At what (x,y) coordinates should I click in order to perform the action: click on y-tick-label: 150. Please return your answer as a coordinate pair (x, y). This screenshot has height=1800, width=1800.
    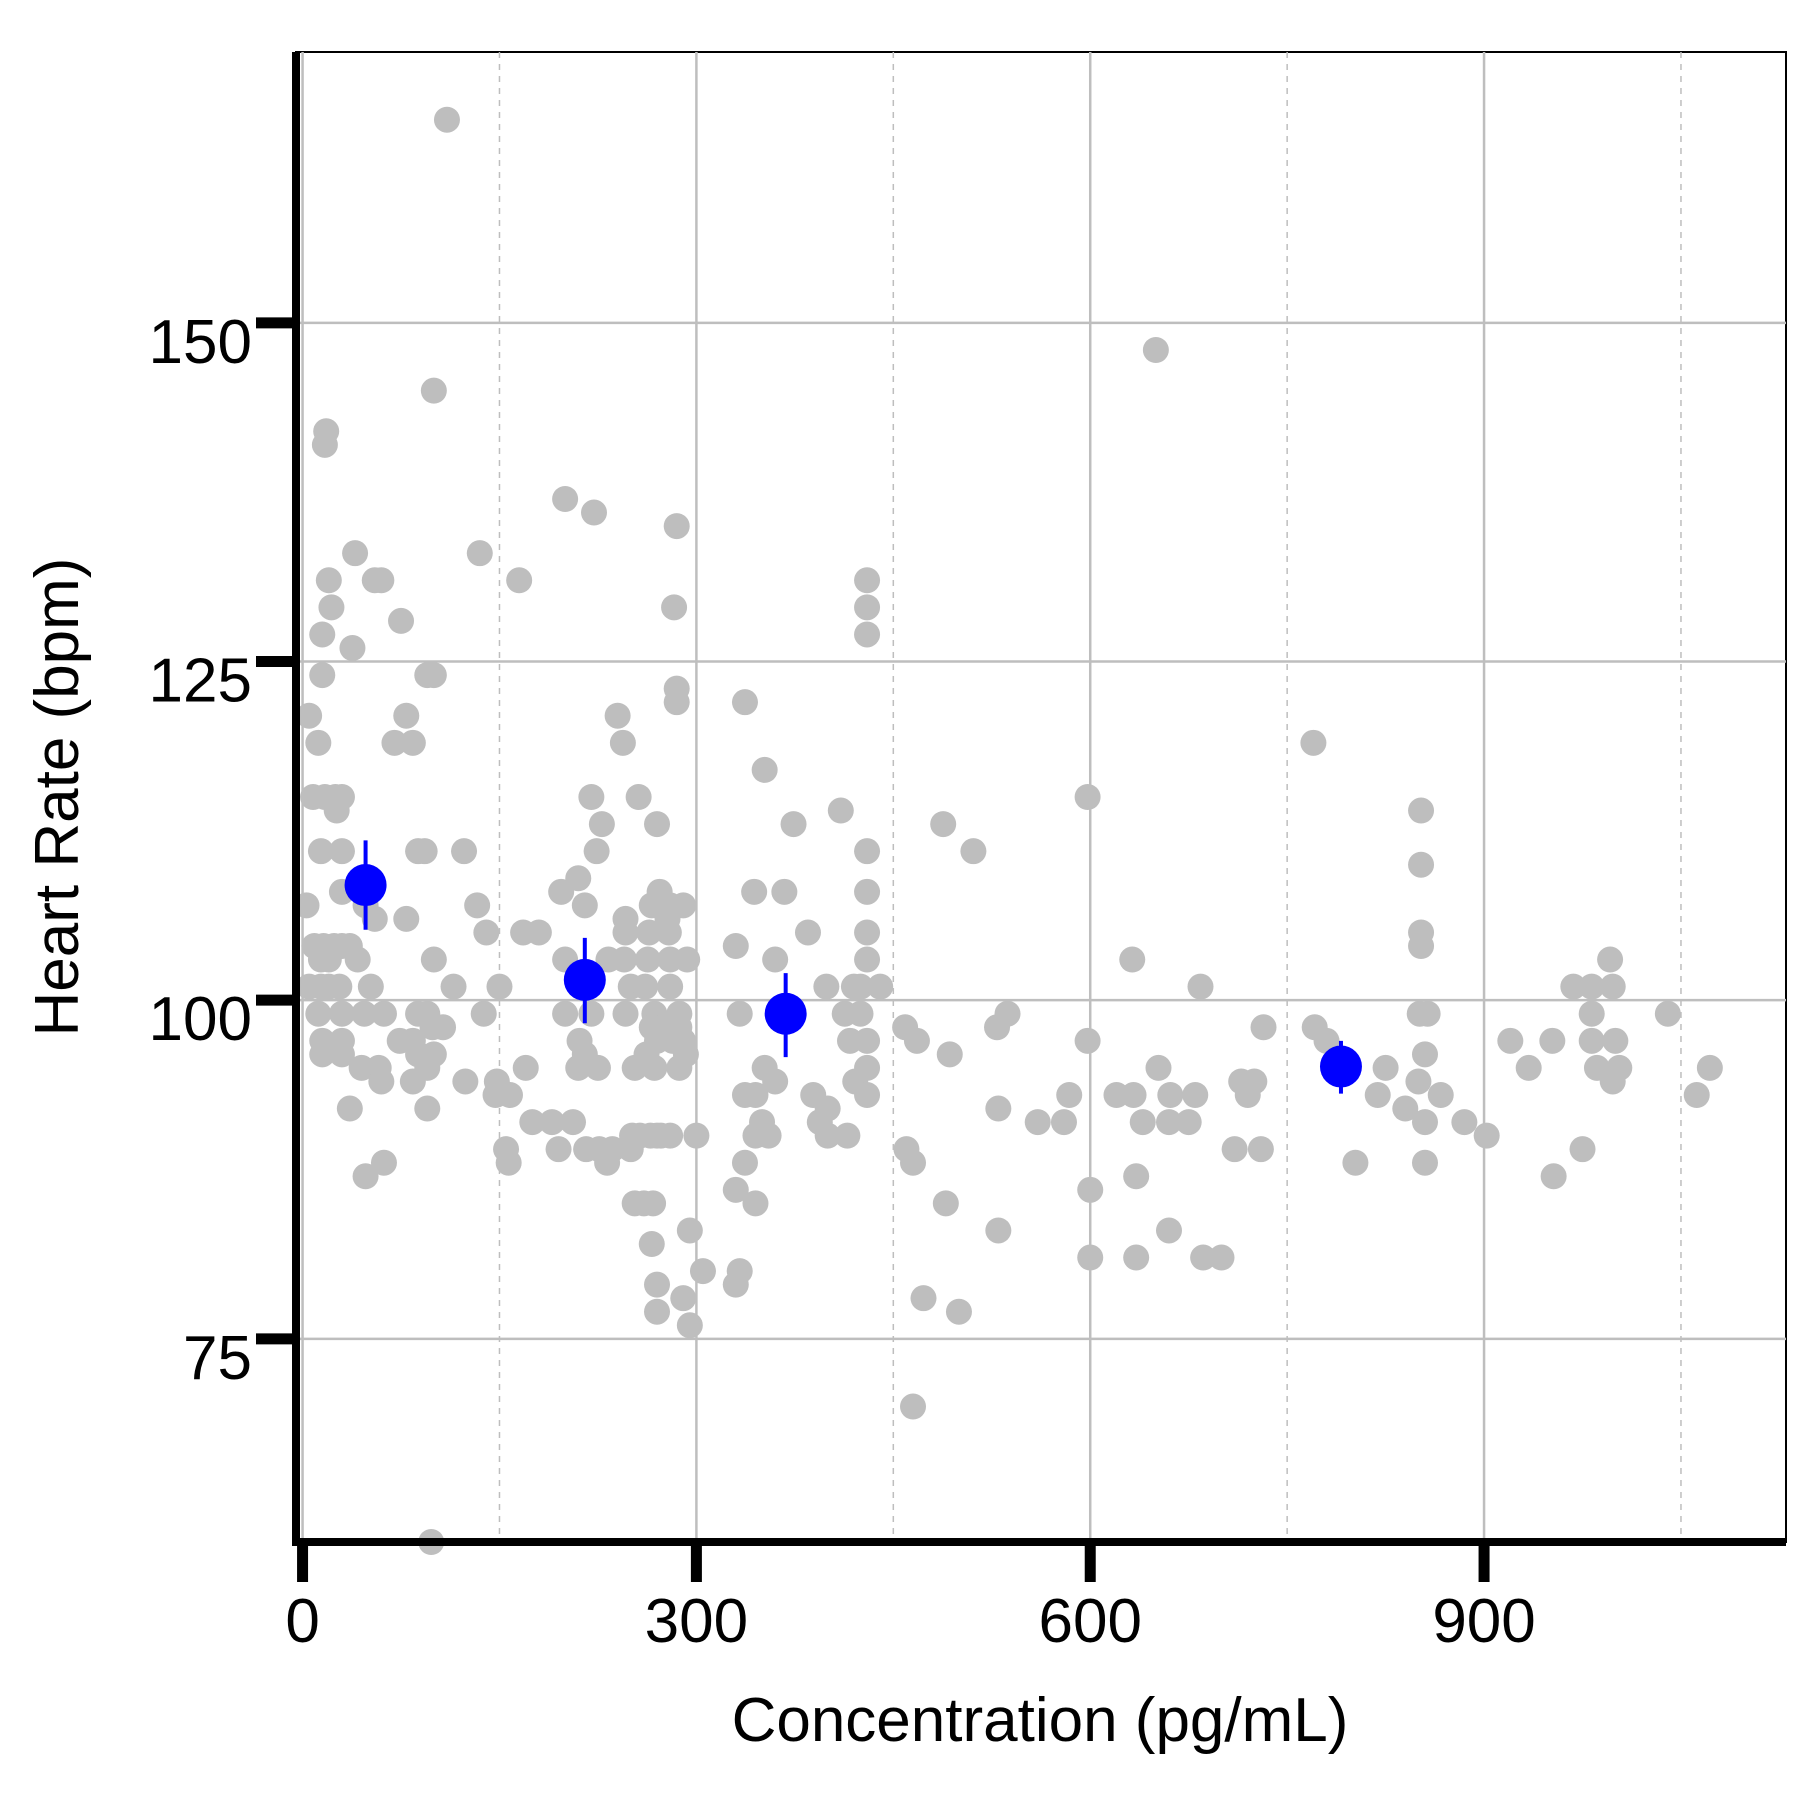
    Looking at the image, I should click on (200, 342).